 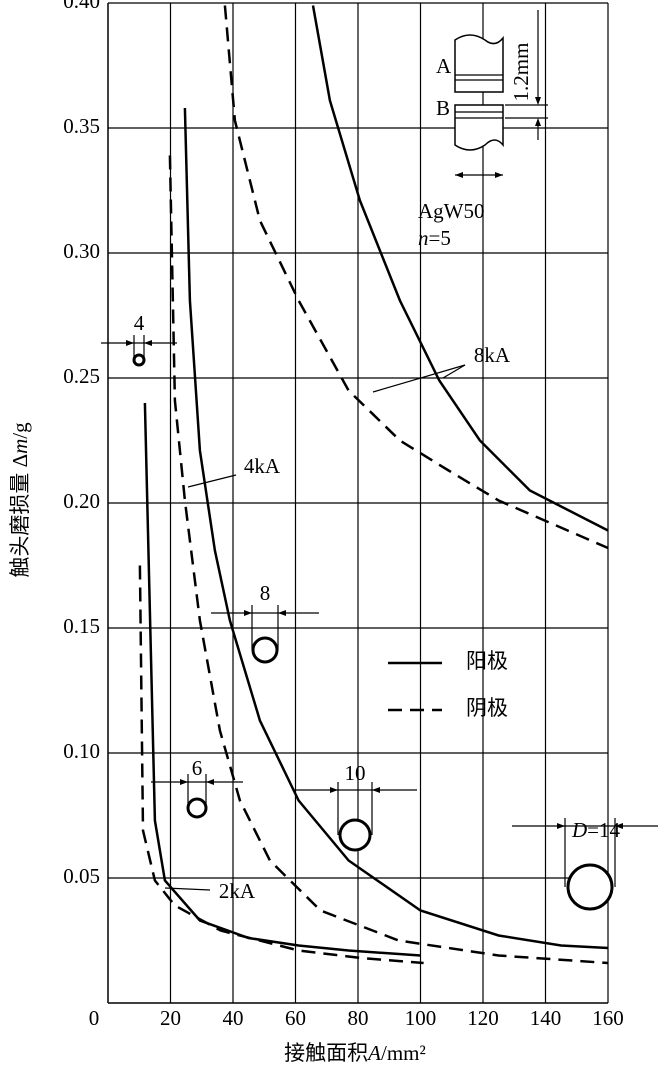 I want to click on y-tick-label: 0.10, so click(x=81, y=751).